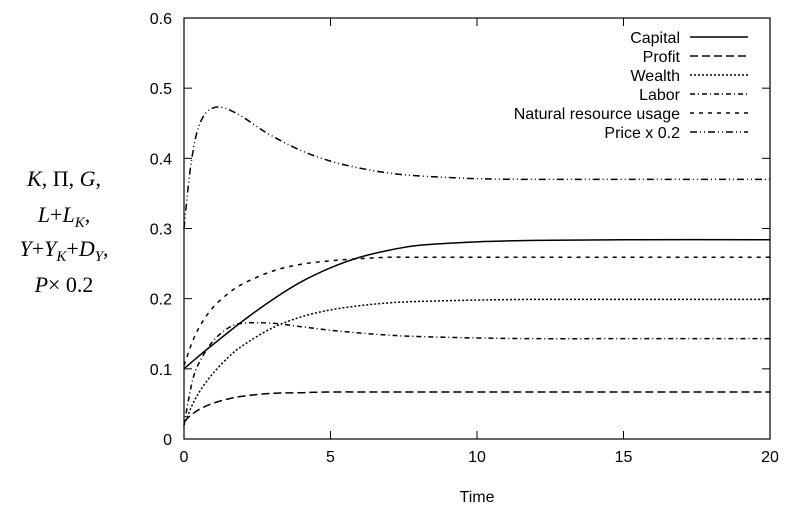 This screenshot has width=785, height=511. Describe the element at coordinates (660, 95) in the screenshot. I see `legend-label-labor: Labor` at that location.